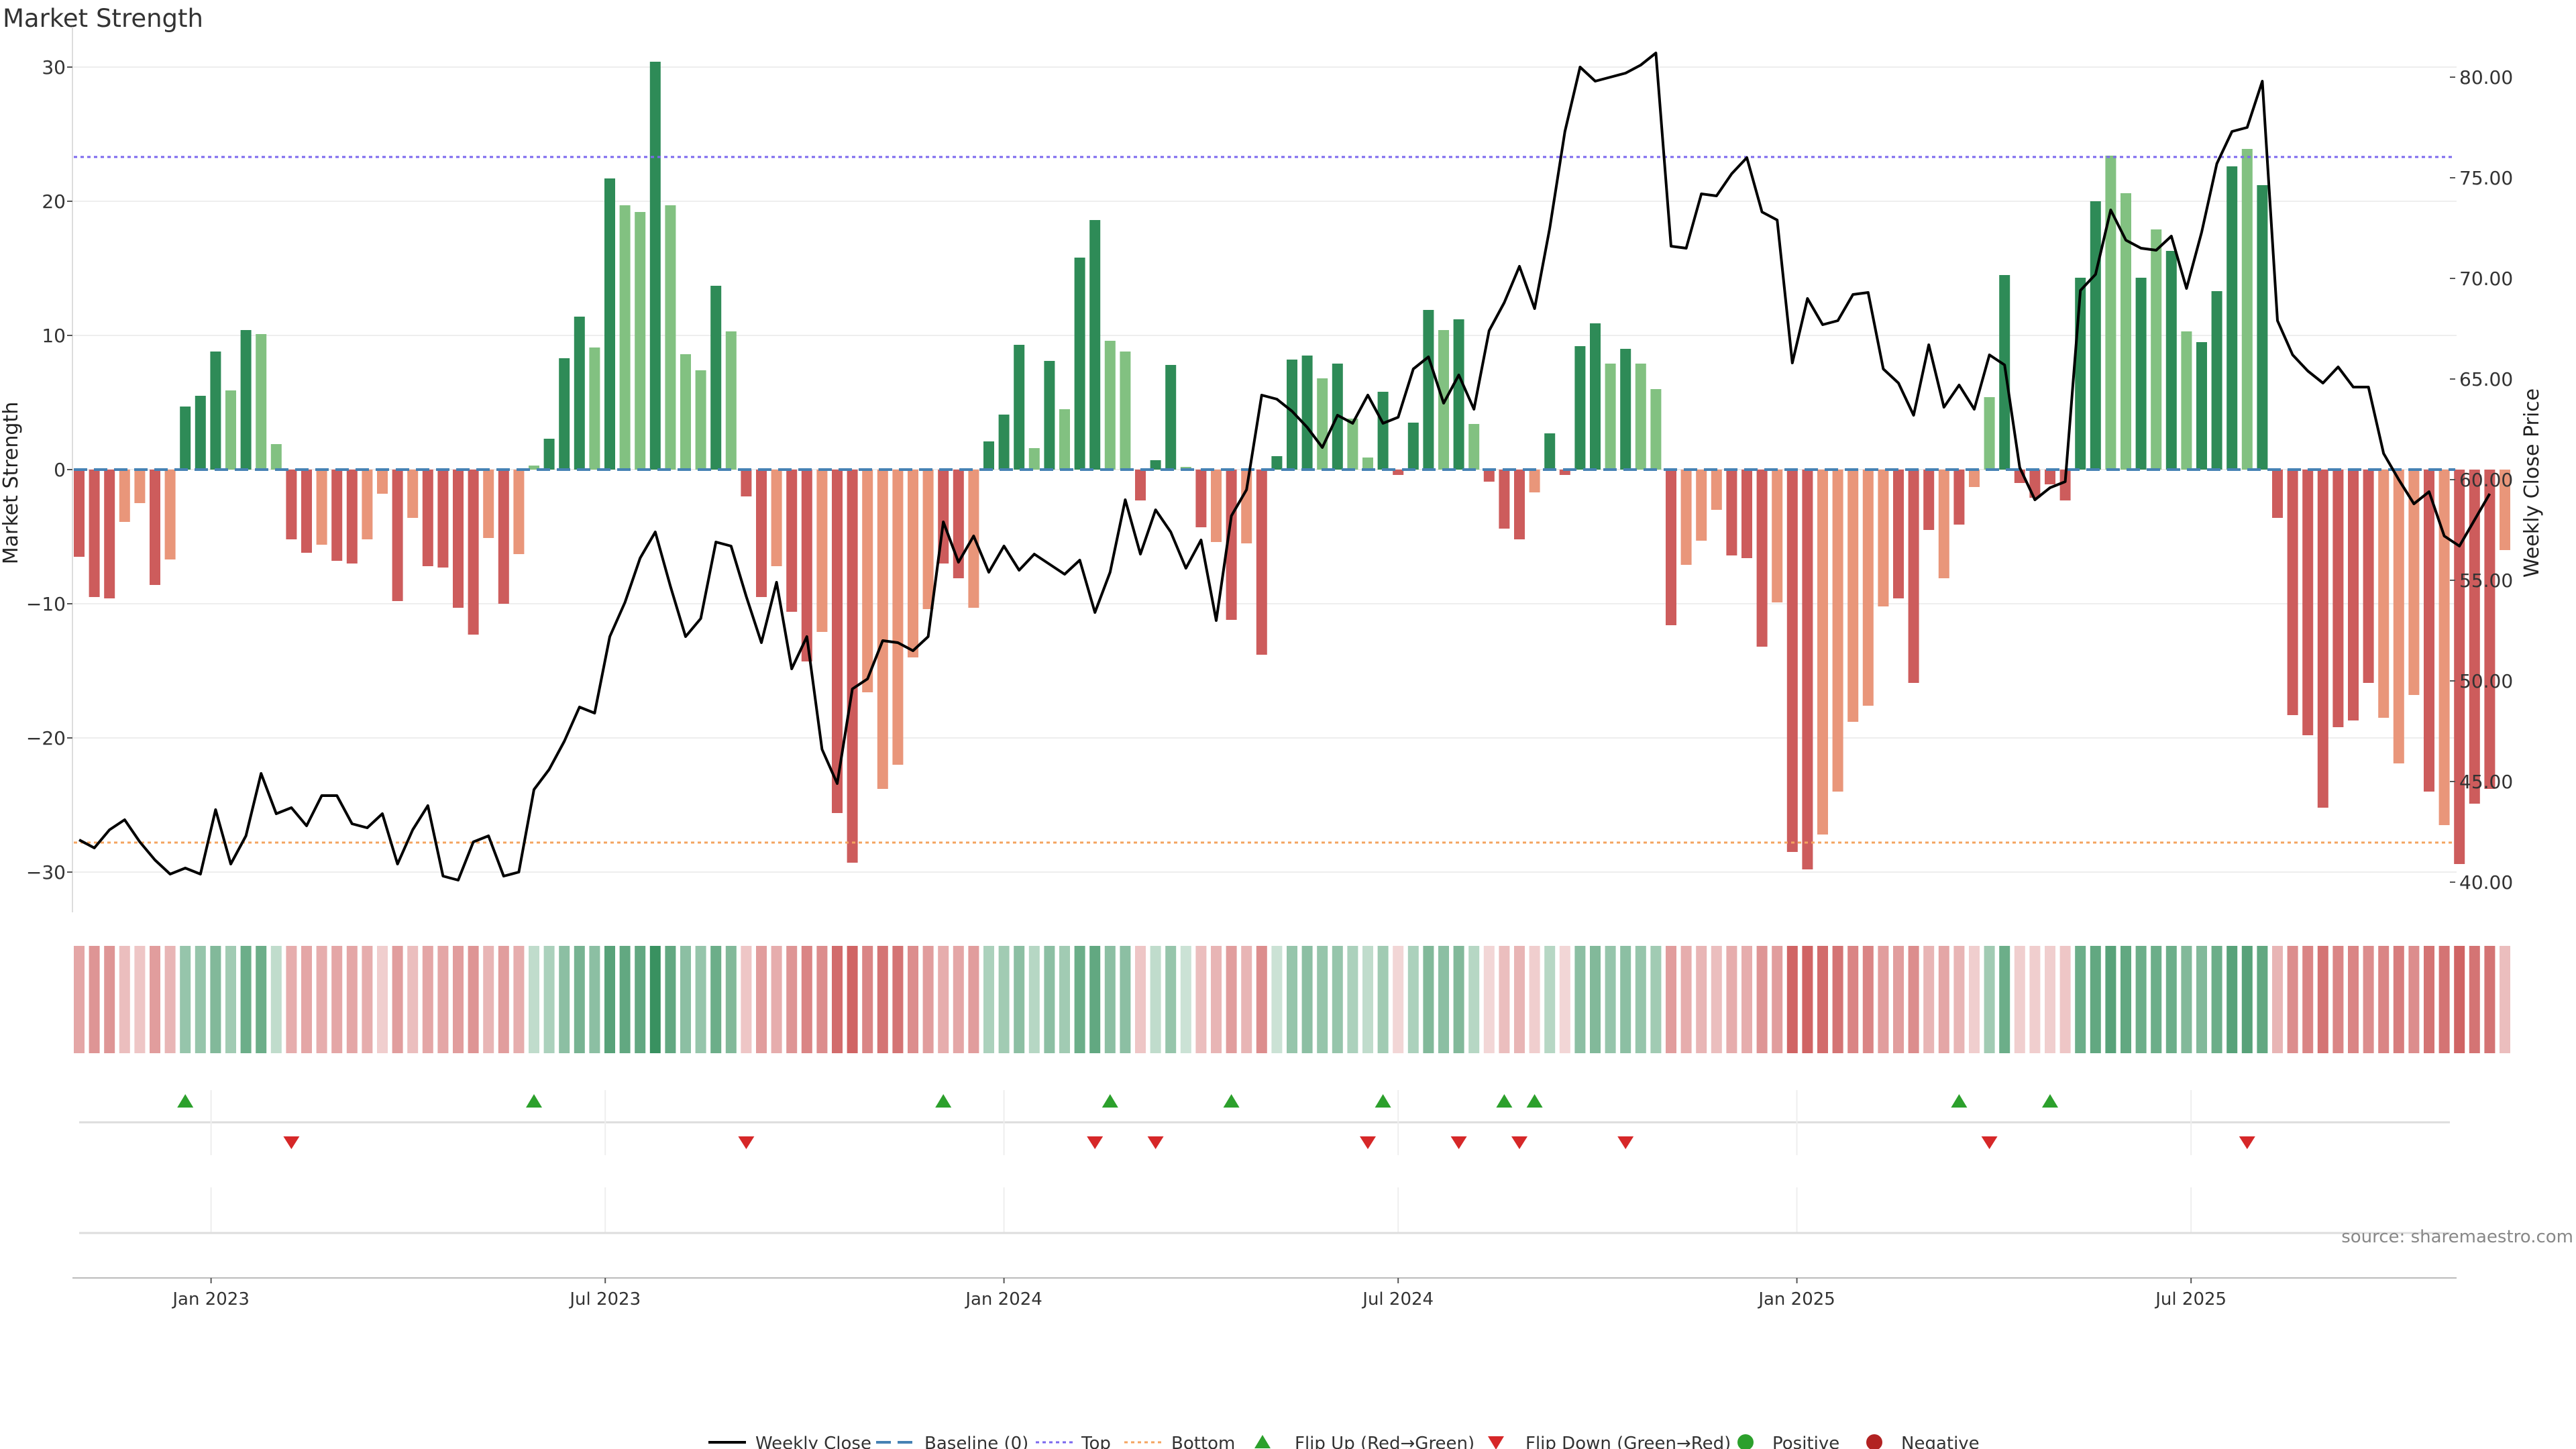 This screenshot has width=2576, height=1449. What do you see at coordinates (103, 18) in the screenshot?
I see `chart-title: Market Strength` at bounding box center [103, 18].